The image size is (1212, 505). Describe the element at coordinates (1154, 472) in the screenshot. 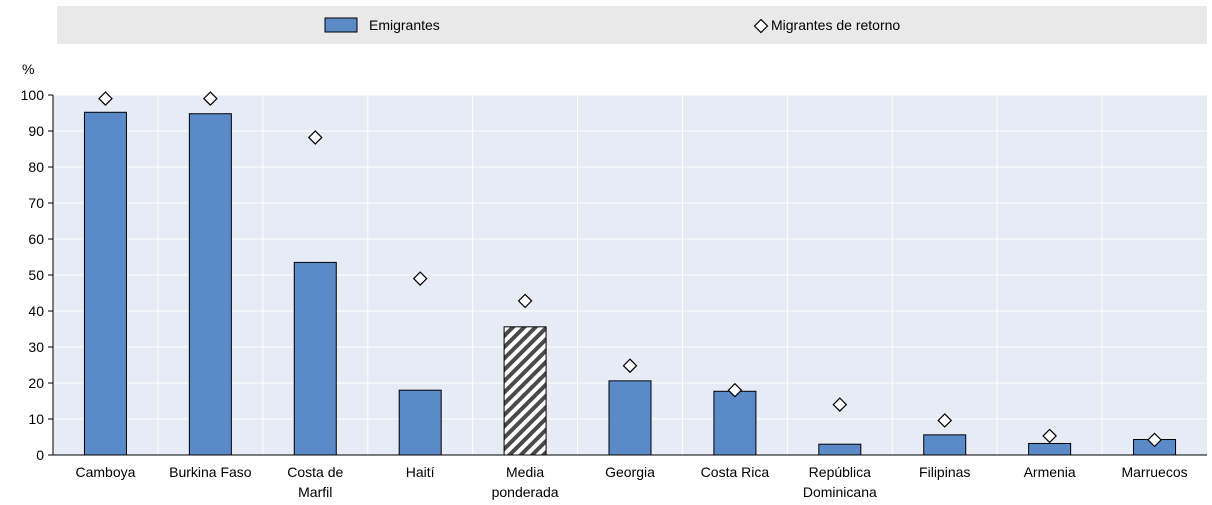

I see `x-category-label: Marruecos` at that location.